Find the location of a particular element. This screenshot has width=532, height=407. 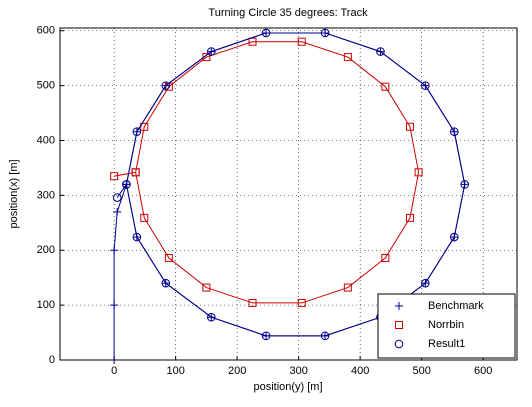

x-tick-label: 200 is located at coordinates (237, 371).